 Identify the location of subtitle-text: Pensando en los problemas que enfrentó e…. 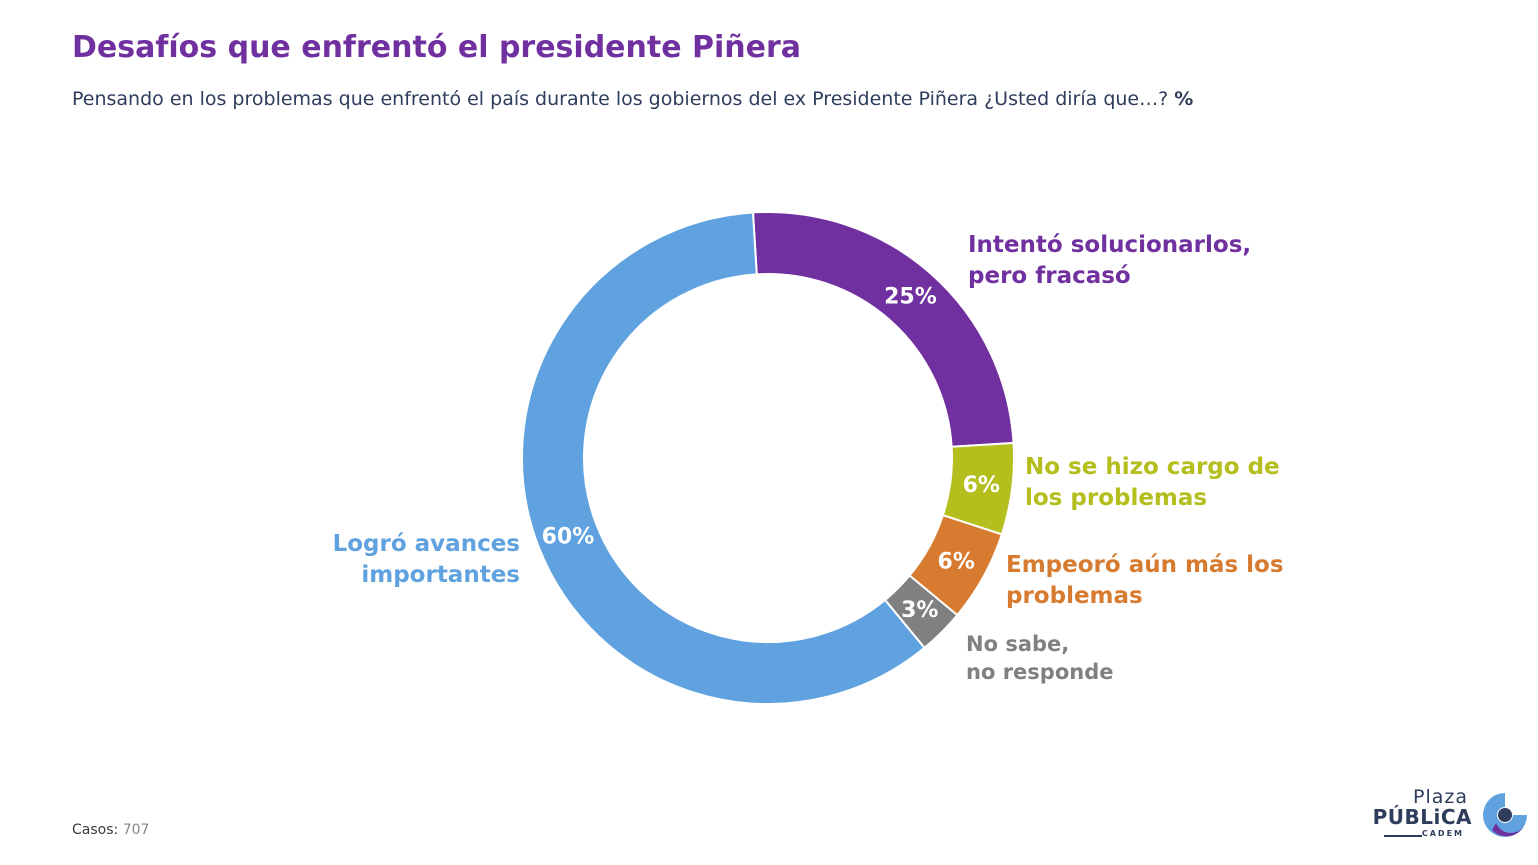
(620, 99).